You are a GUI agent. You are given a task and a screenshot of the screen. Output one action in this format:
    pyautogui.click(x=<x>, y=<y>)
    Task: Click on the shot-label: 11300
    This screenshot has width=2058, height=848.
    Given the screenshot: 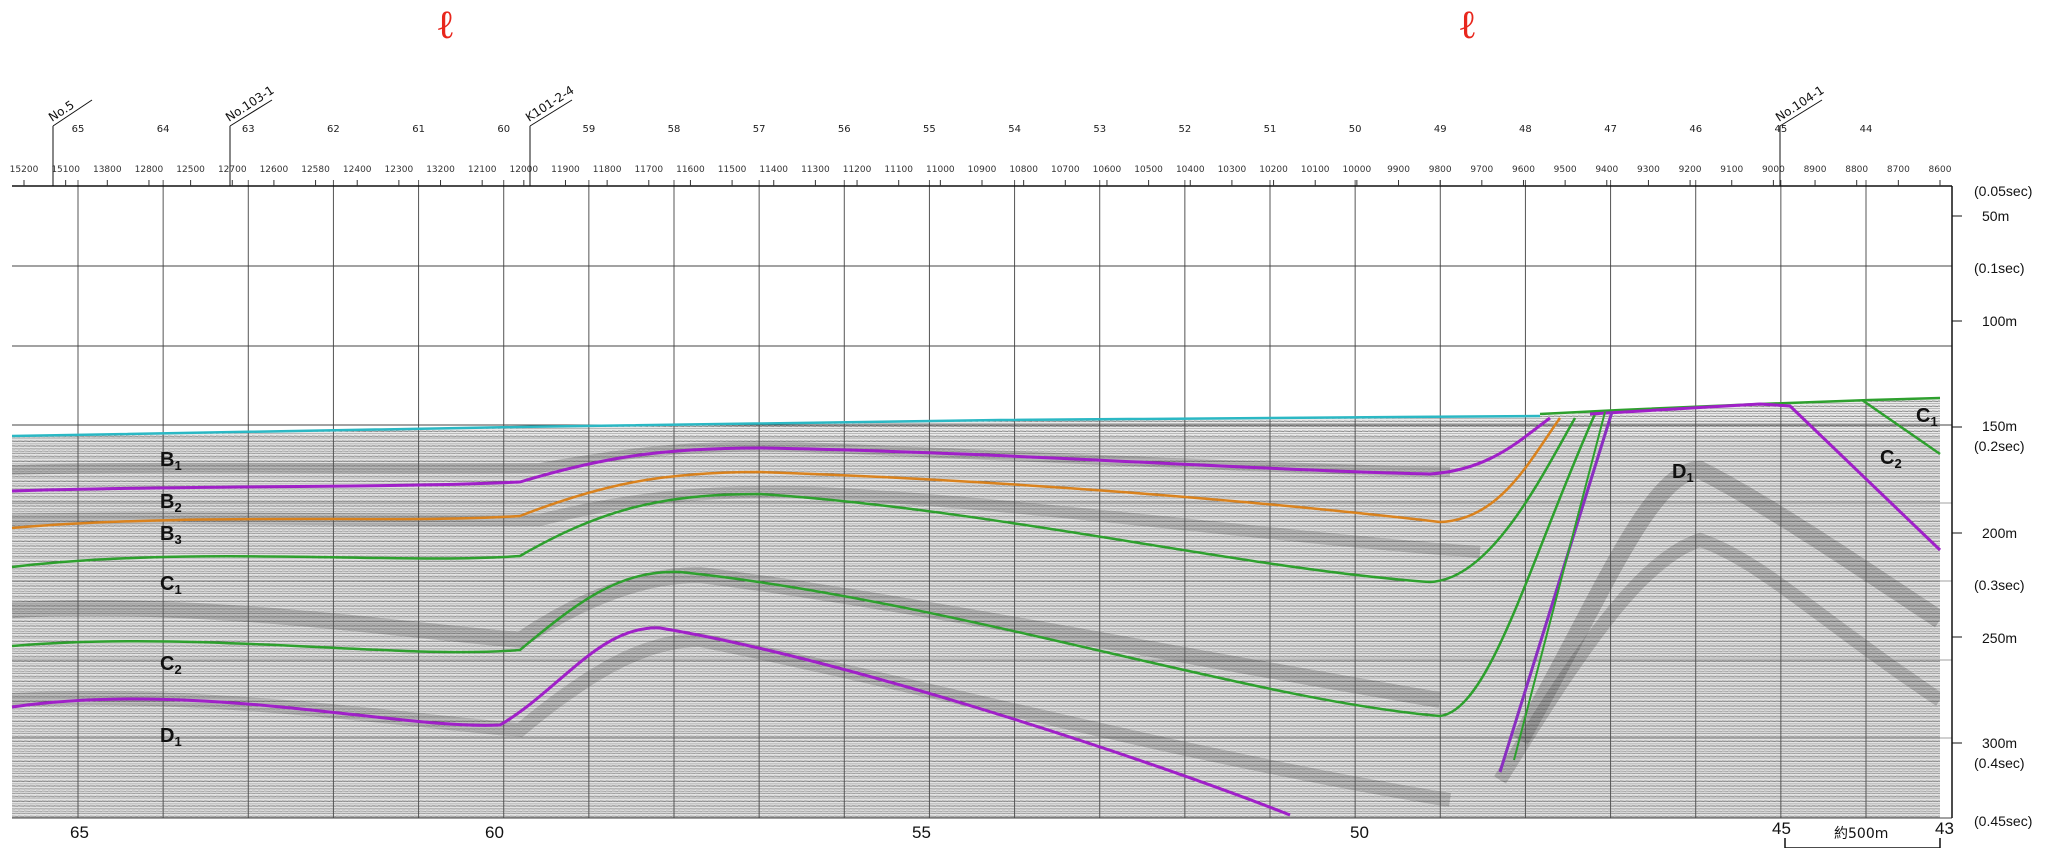 What is the action you would take?
    pyautogui.click(x=815, y=170)
    